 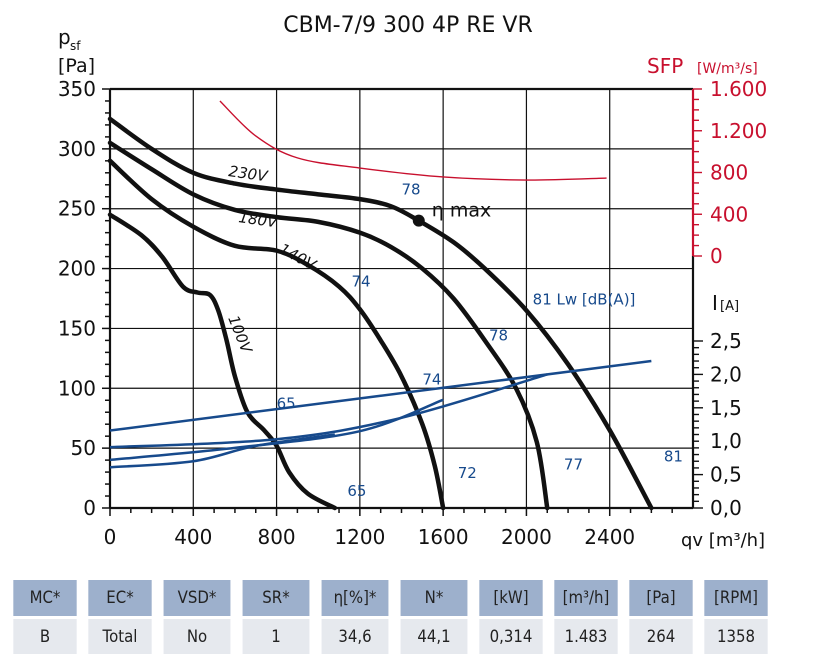 I want to click on y-tick-label: 200, so click(x=77, y=269).